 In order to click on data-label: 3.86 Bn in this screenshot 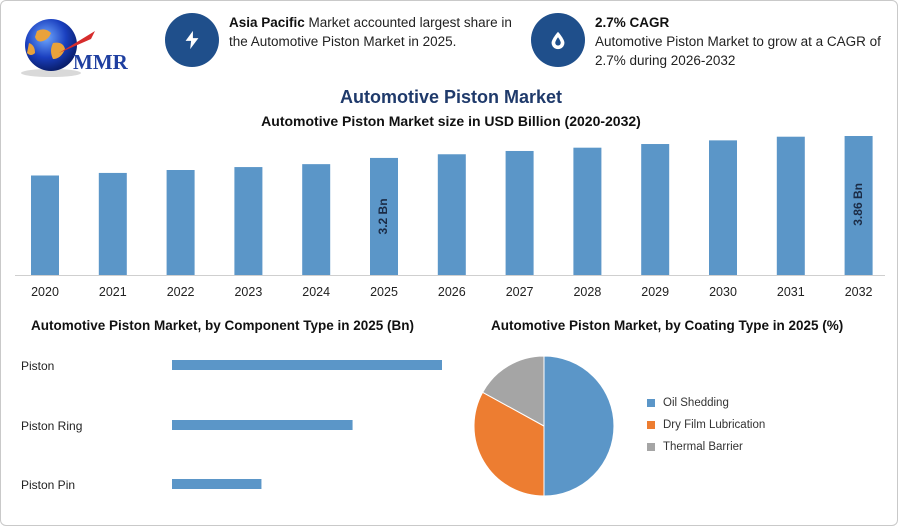, I will do `click(858, 204)`.